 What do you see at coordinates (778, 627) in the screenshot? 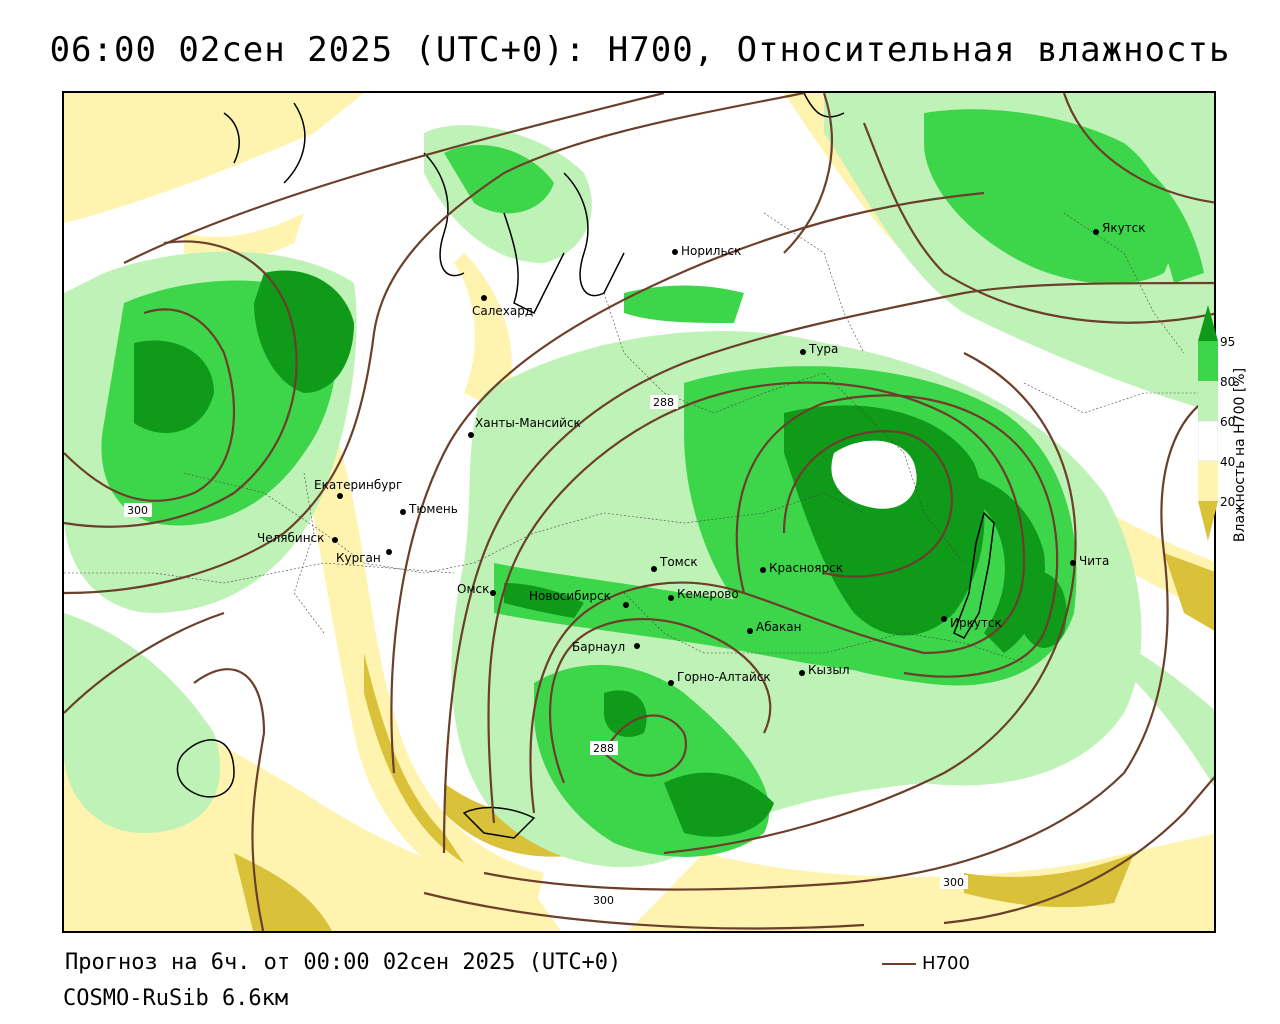
I see `city-abakan: Абакан` at bounding box center [778, 627].